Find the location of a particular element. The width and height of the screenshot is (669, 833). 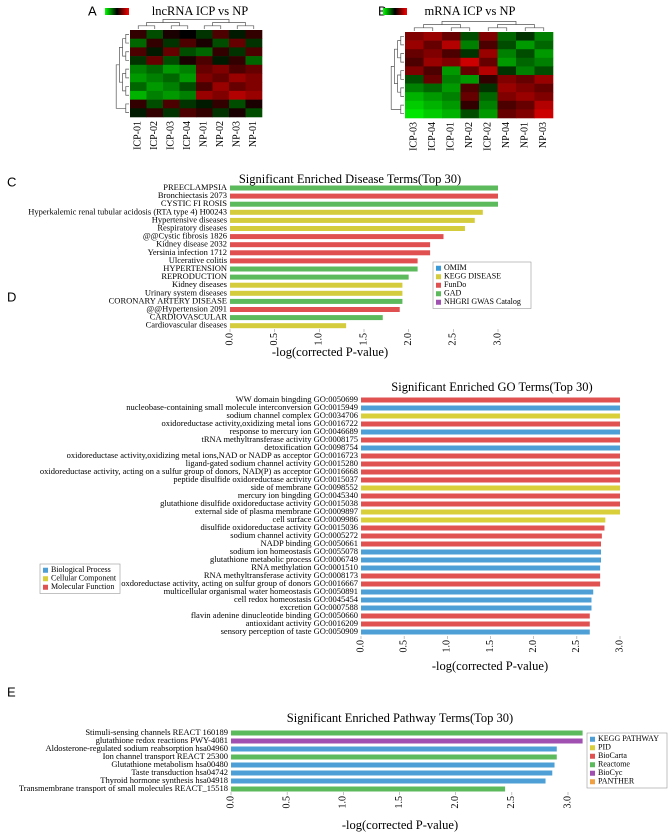

column-label: ICP-01 is located at coordinates (451, 136).